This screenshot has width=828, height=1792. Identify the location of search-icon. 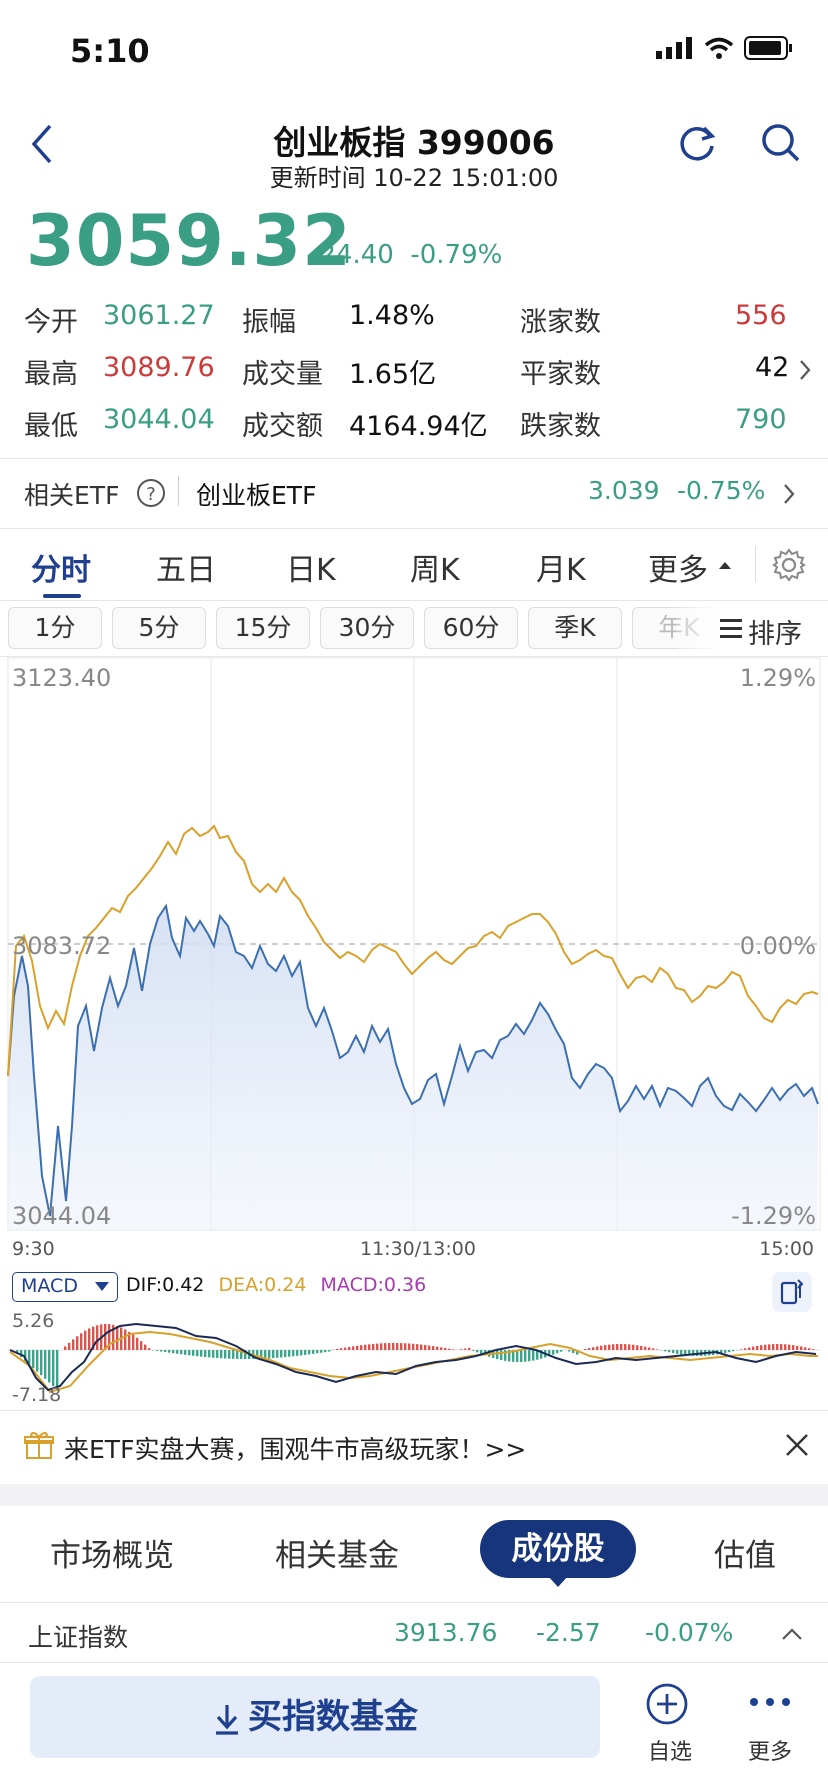
(781, 143).